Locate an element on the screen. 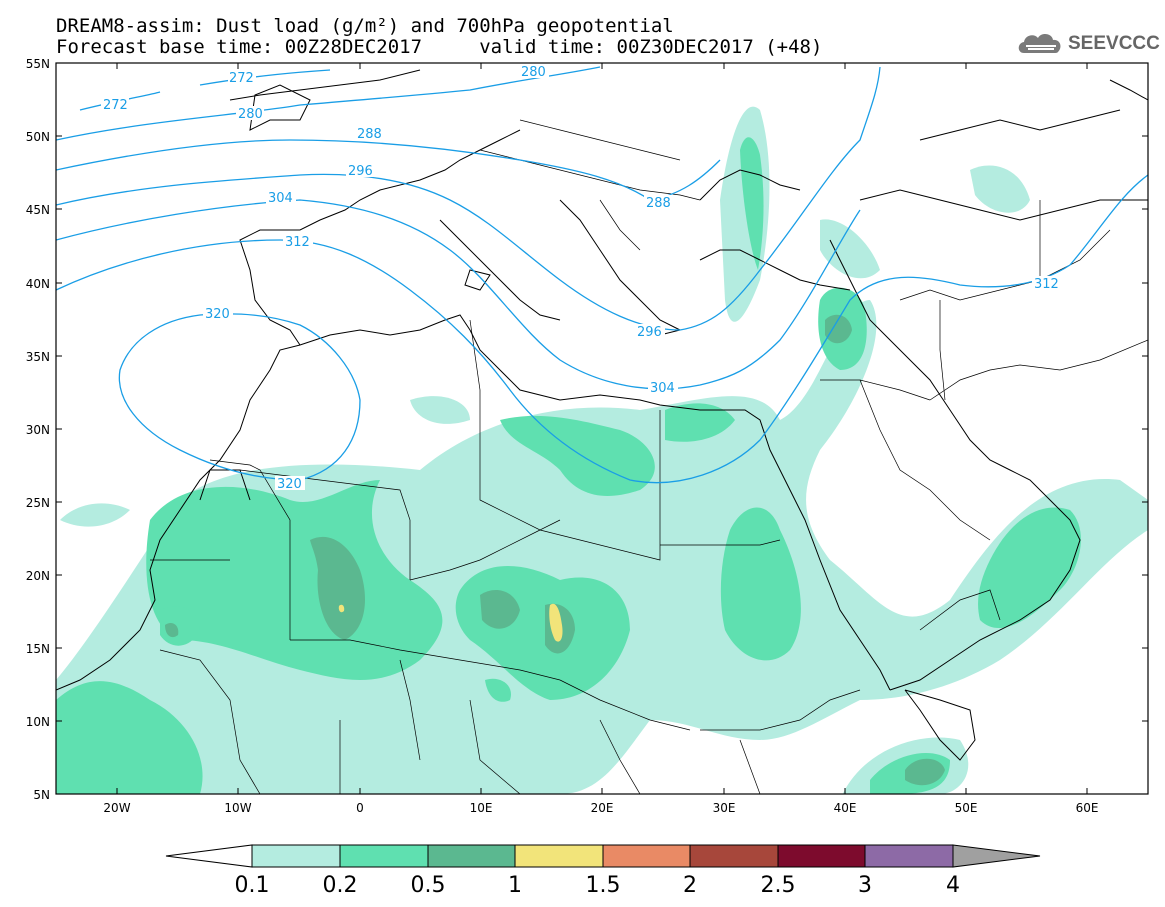  lon-tick-label: 0 is located at coordinates (360, 808).